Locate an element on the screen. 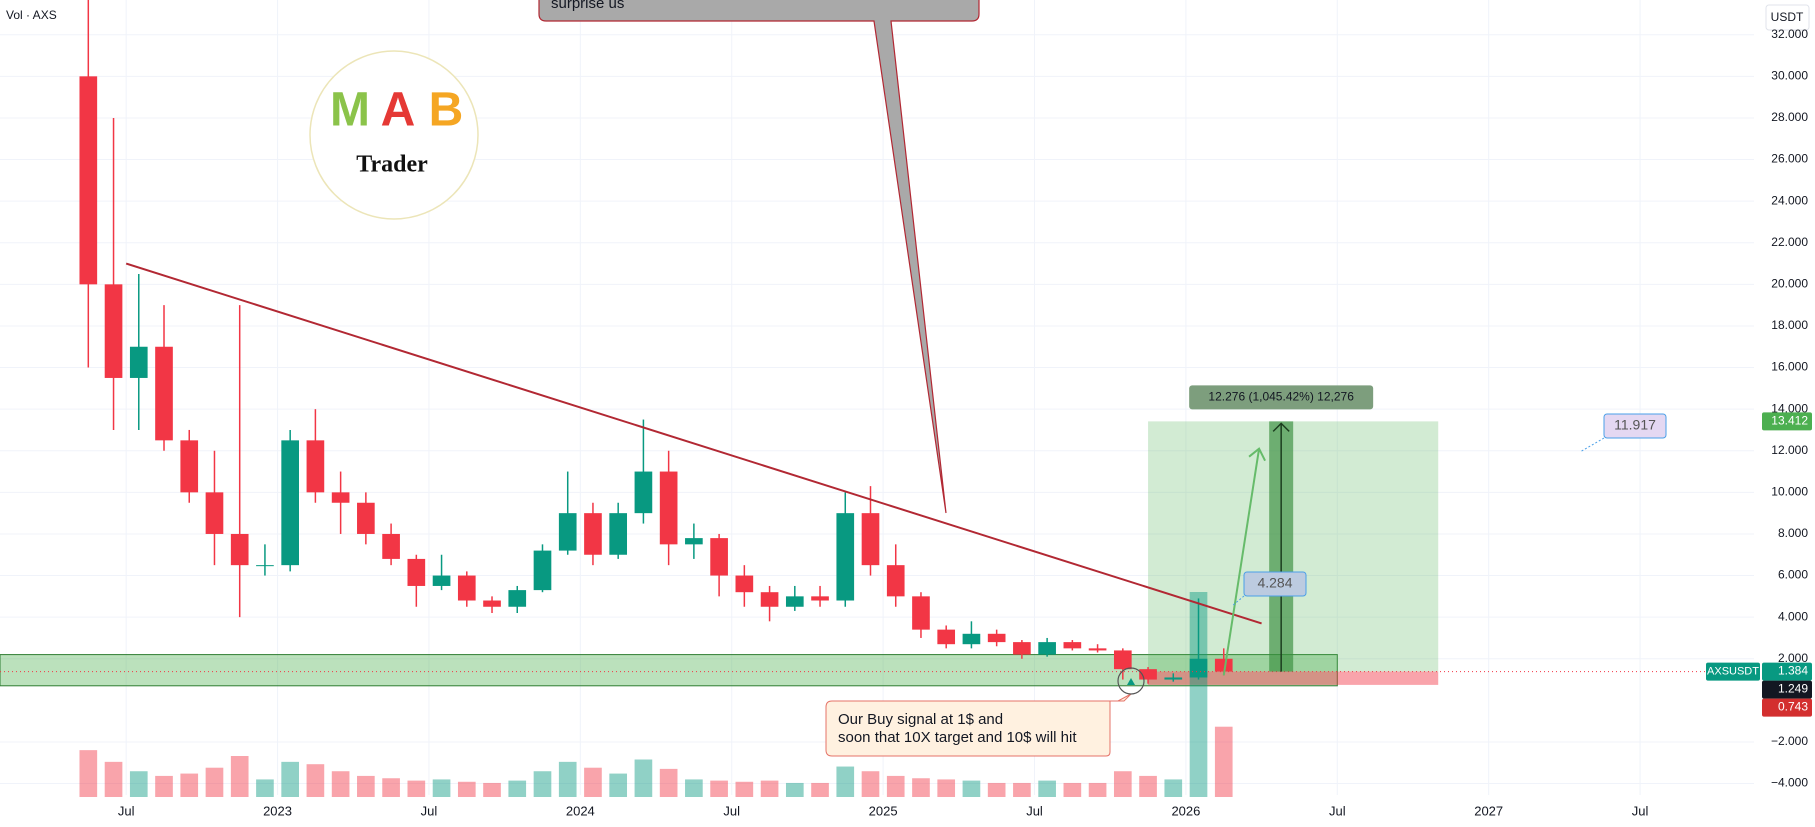  price-label: 13.412 is located at coordinates (1789, 421).